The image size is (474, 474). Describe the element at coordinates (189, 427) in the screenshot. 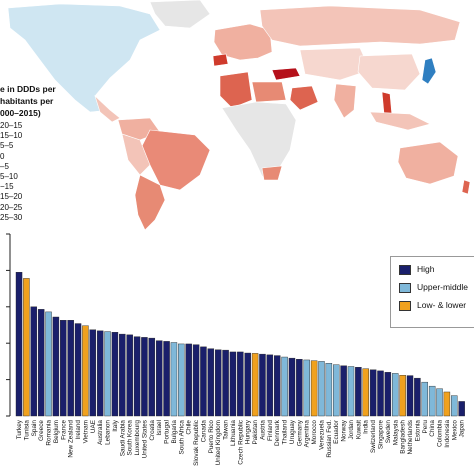

I see `x-tick-label: Chile` at that location.